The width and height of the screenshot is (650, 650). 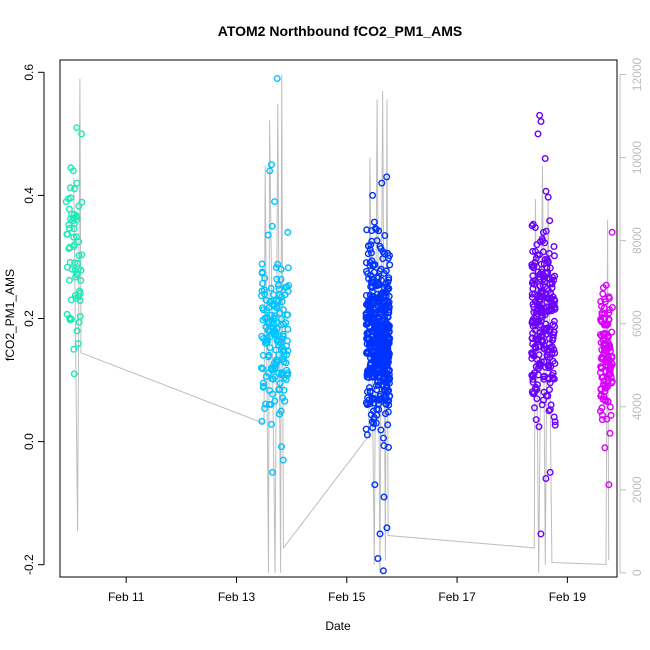 What do you see at coordinates (10, 315) in the screenshot?
I see `y-axis-label: fCO2_PM1_AMS` at bounding box center [10, 315].